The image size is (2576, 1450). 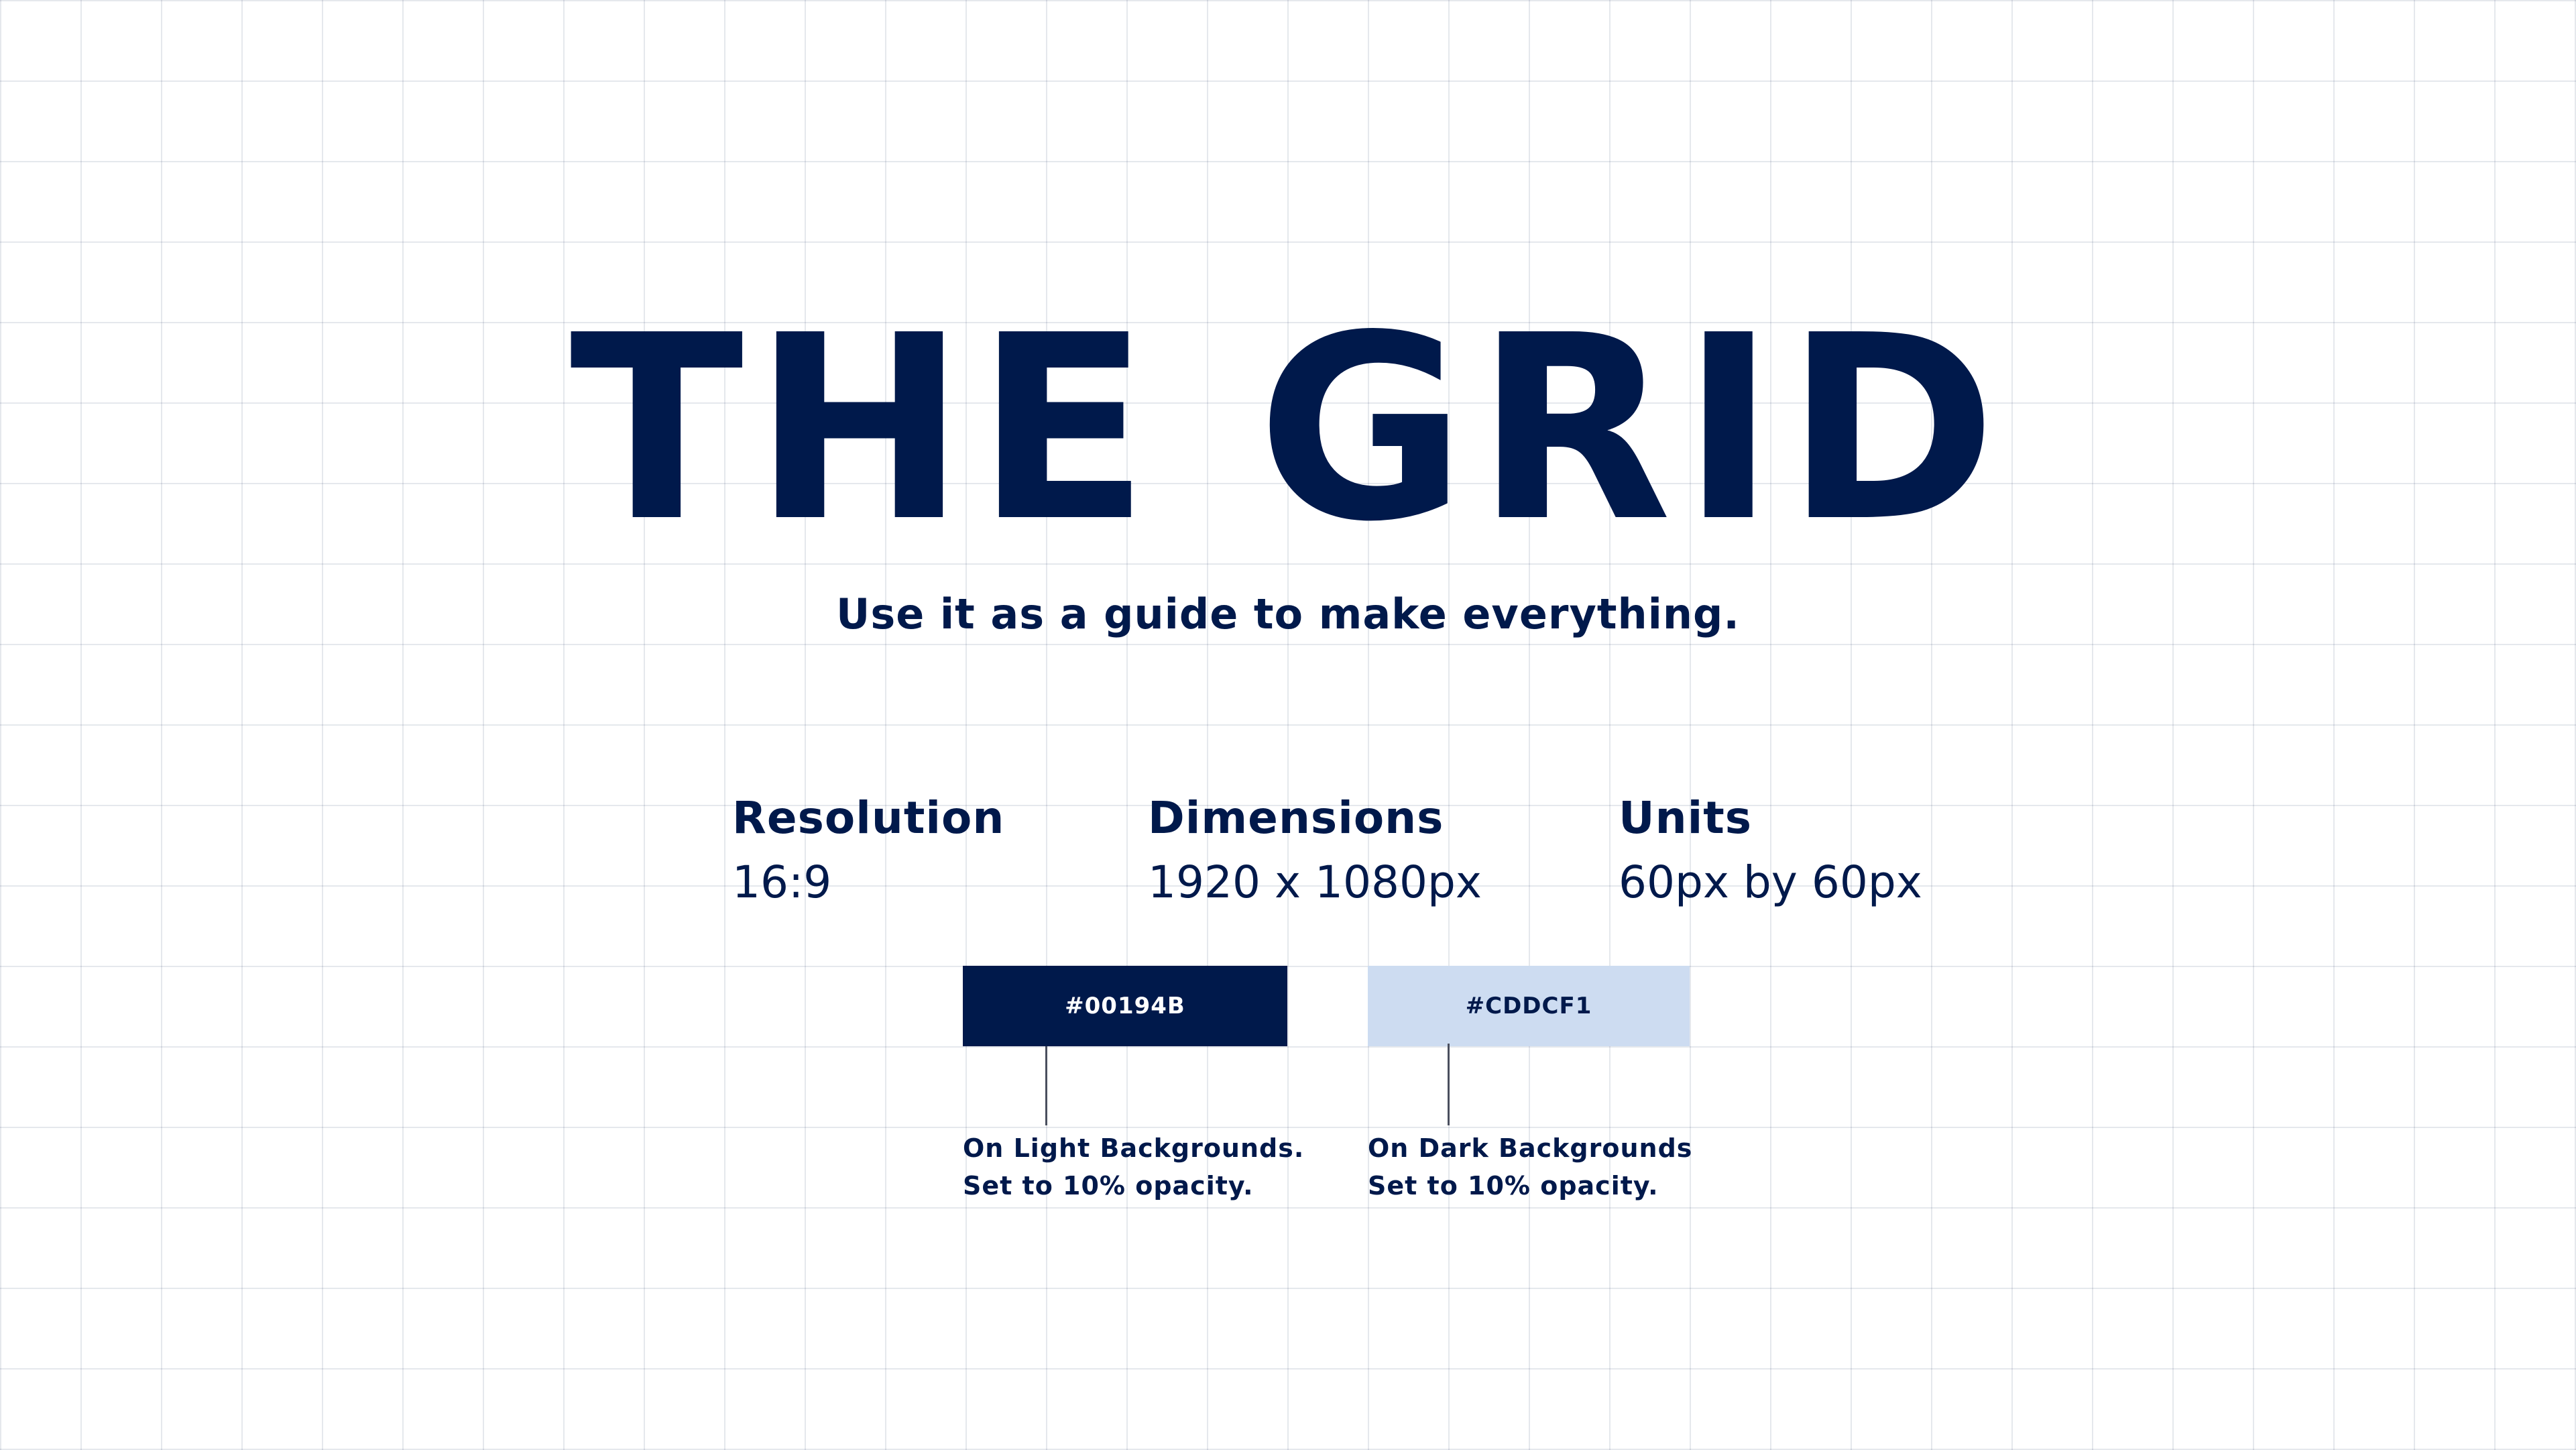 I want to click on color-swatch-dark: #00194B, so click(x=1125, y=1006).